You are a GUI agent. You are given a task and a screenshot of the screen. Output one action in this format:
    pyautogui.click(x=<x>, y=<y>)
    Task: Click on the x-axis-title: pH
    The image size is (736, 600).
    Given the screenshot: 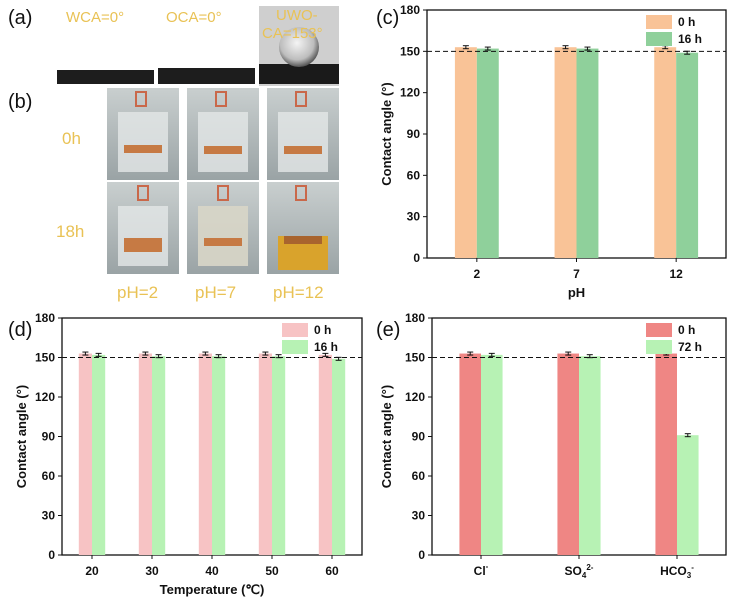 What is the action you would take?
    pyautogui.click(x=576, y=292)
    